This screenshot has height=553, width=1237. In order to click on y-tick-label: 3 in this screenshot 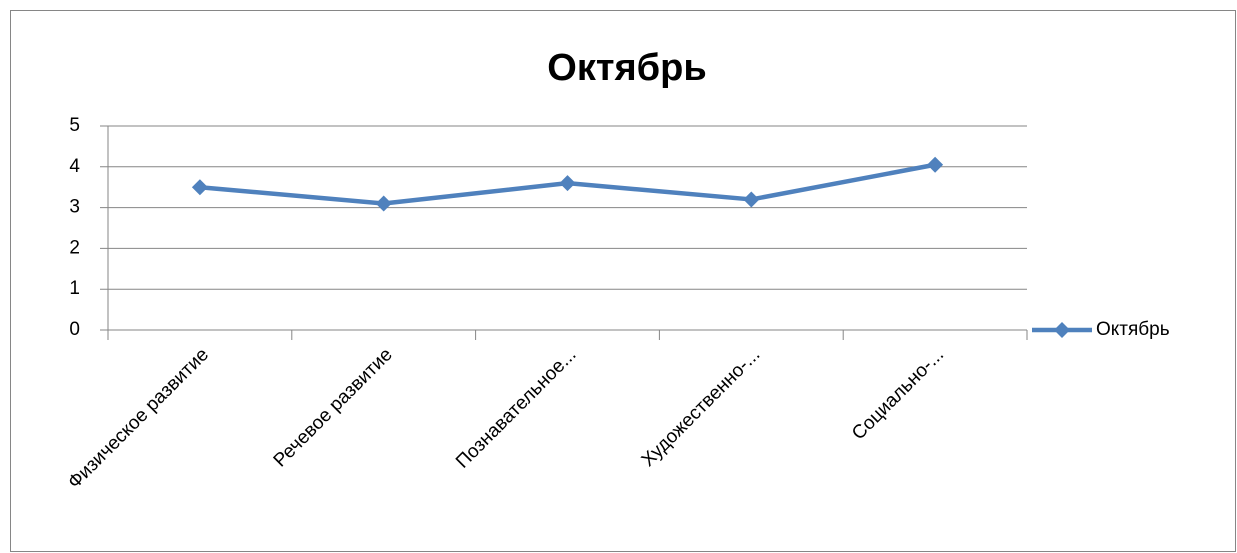, I will do `click(74, 207)`.